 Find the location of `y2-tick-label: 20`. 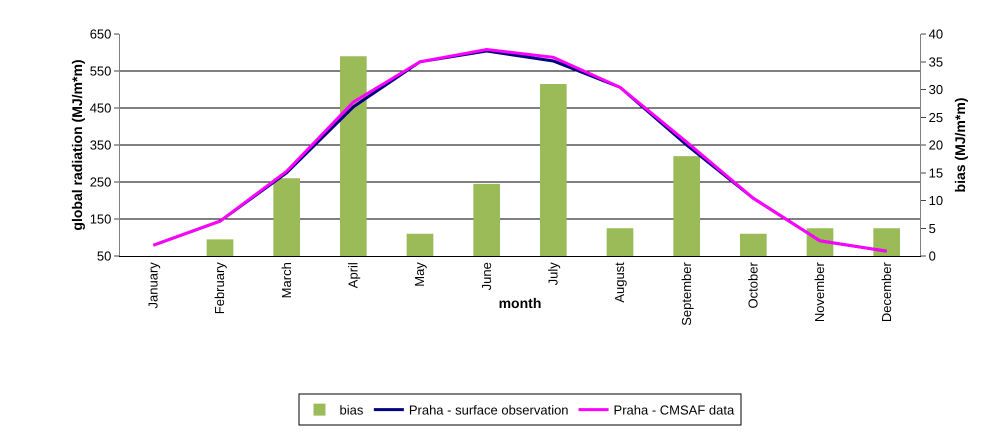

y2-tick-label: 20 is located at coordinates (936, 145).